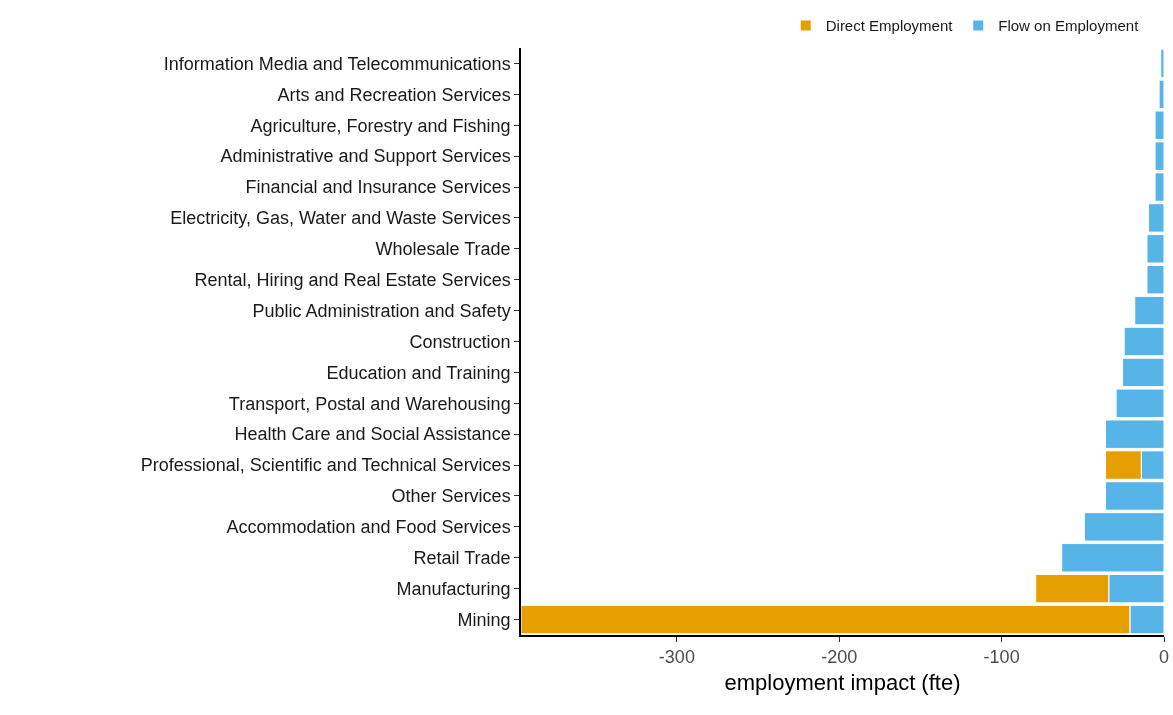 This screenshot has height=715, width=1173. I want to click on y-tick-label: Public Administration and Safety, so click(381, 310).